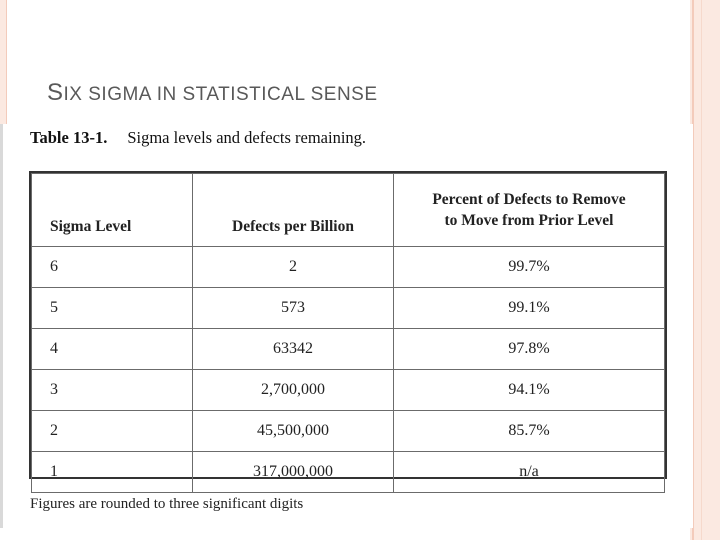  Describe the element at coordinates (293, 267) in the screenshot. I see `cell-defects: 2` at that location.